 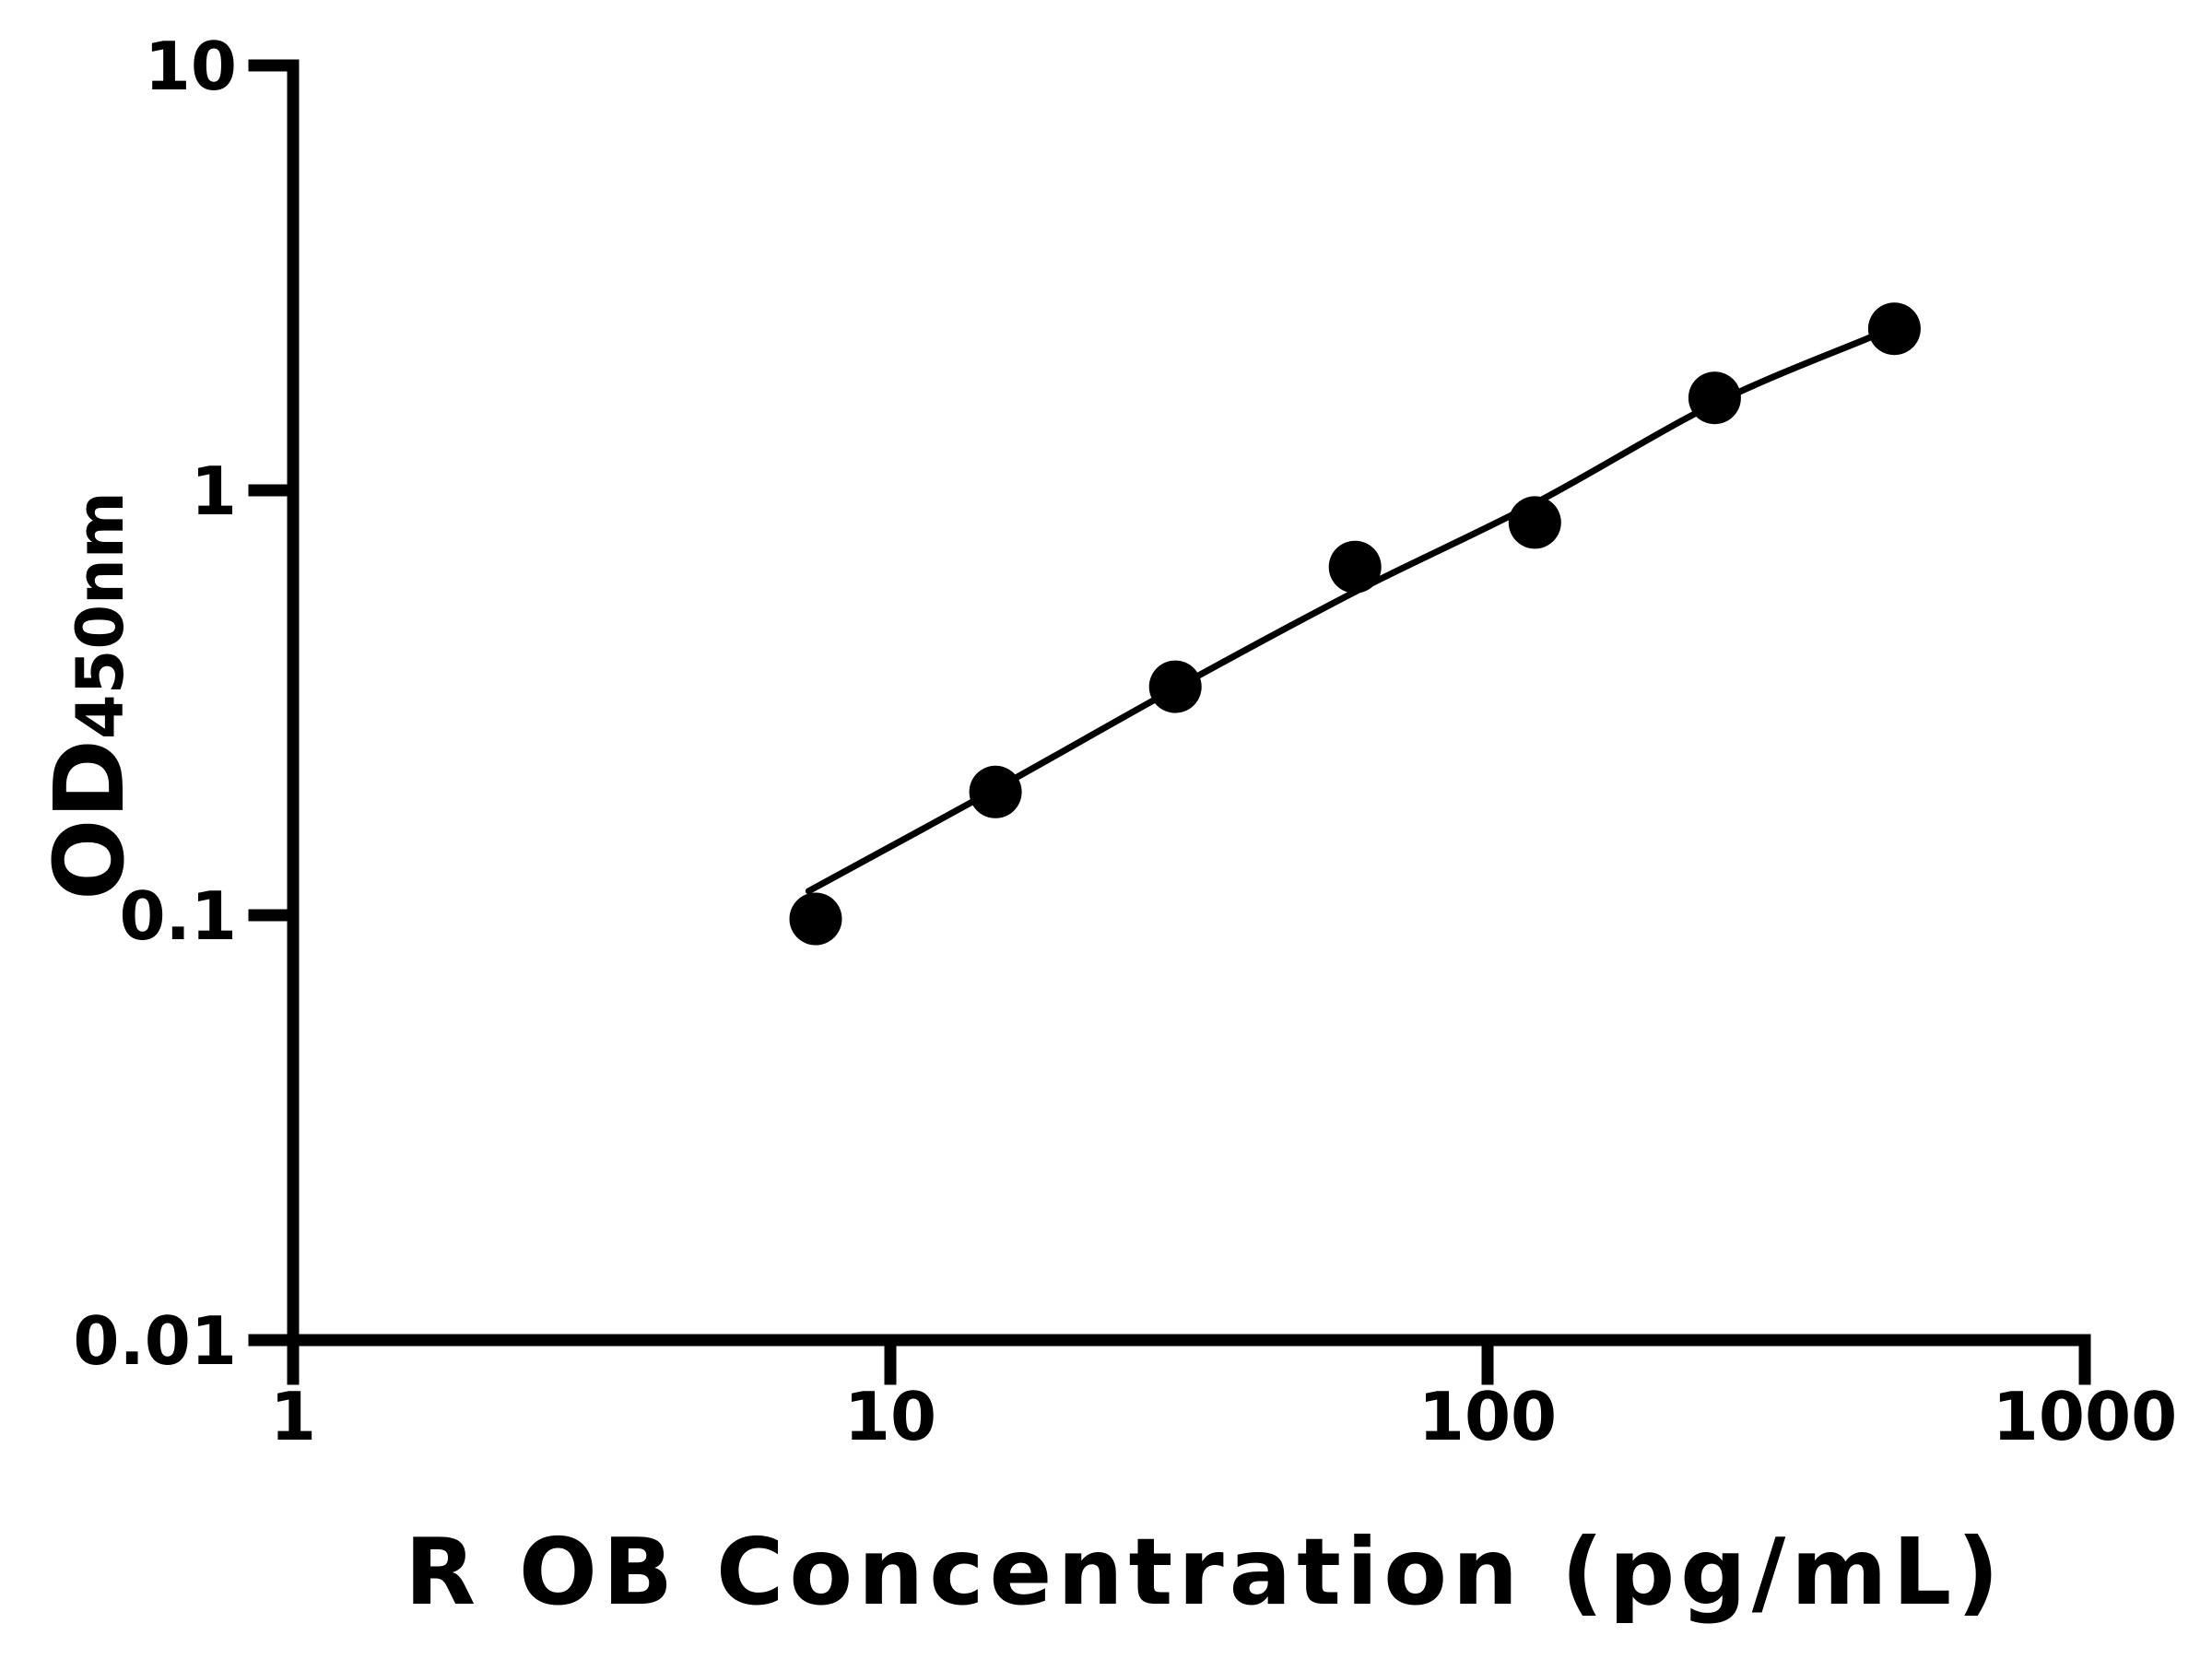 What do you see at coordinates (293, 1416) in the screenshot?
I see `x-tick-label: 1` at bounding box center [293, 1416].